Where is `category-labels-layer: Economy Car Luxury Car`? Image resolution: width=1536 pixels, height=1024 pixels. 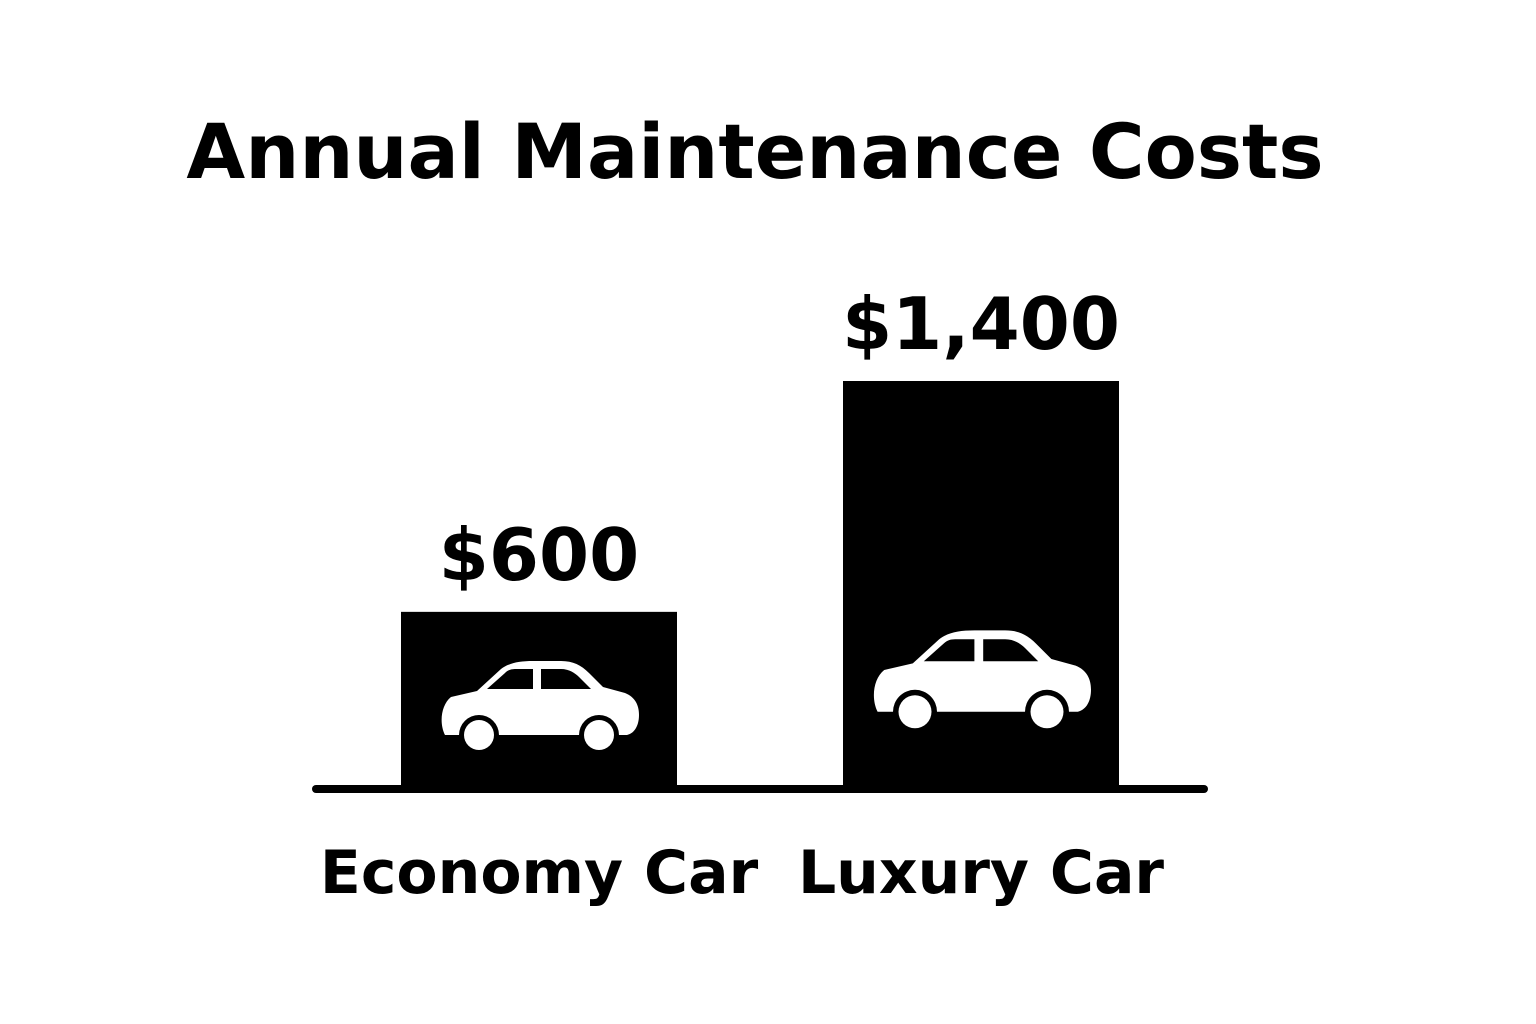
category-labels-layer: Economy Car Luxury Car is located at coordinates (742, 873).